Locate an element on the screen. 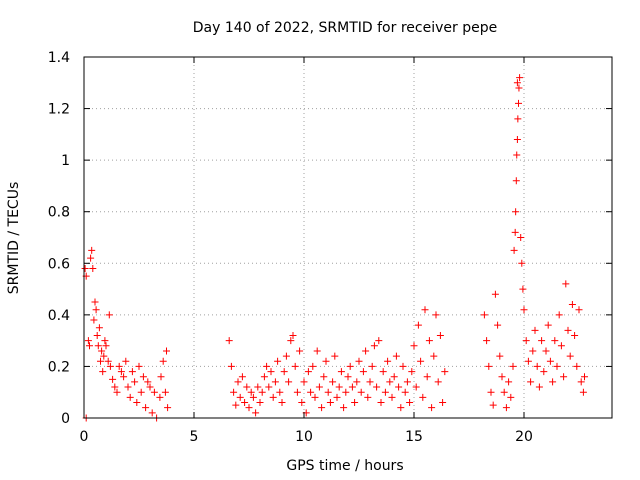 The width and height of the screenshot is (640, 480). y-tick-label: 0 is located at coordinates (65, 419).